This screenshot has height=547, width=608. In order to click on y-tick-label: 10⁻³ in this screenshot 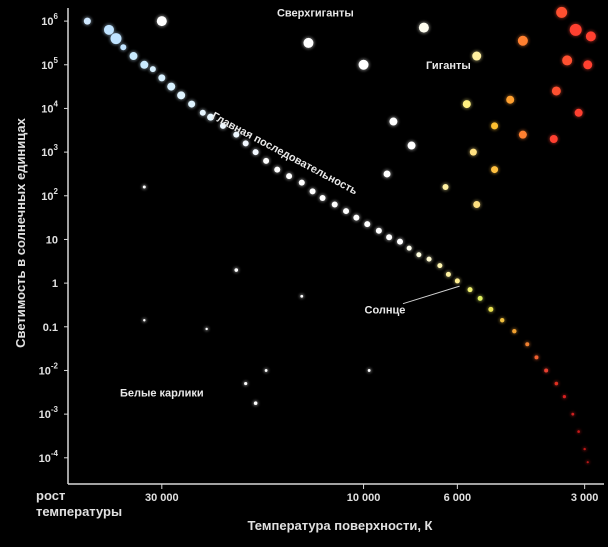, I will do `click(49, 413)`.